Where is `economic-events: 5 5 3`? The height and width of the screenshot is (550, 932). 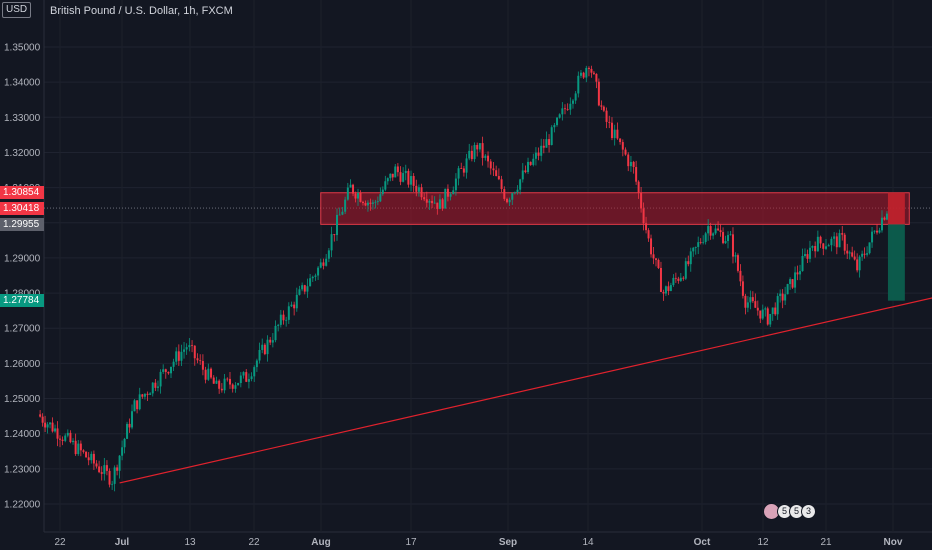
economic-events: 5 5 3 is located at coordinates (789, 511).